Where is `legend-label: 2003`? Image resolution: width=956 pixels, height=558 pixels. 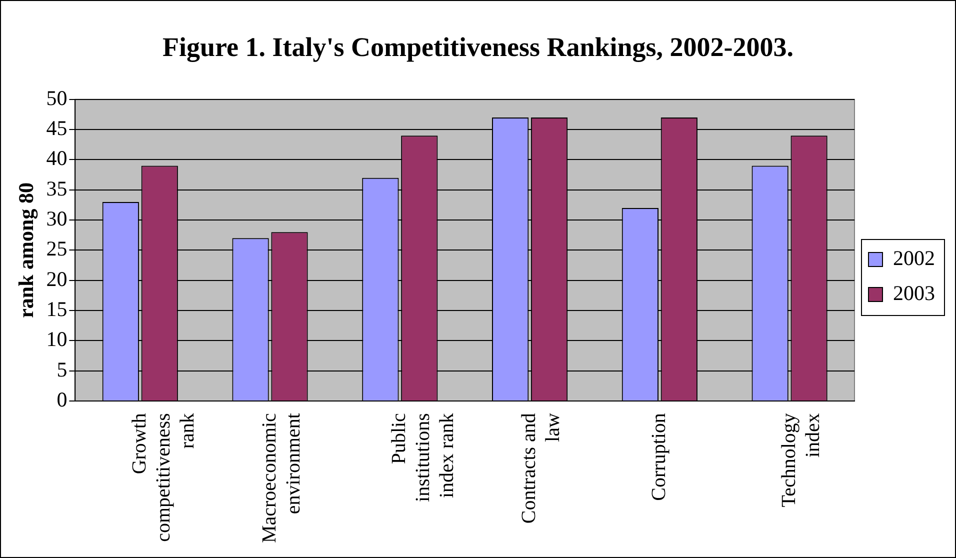 legend-label: 2003 is located at coordinates (914, 293).